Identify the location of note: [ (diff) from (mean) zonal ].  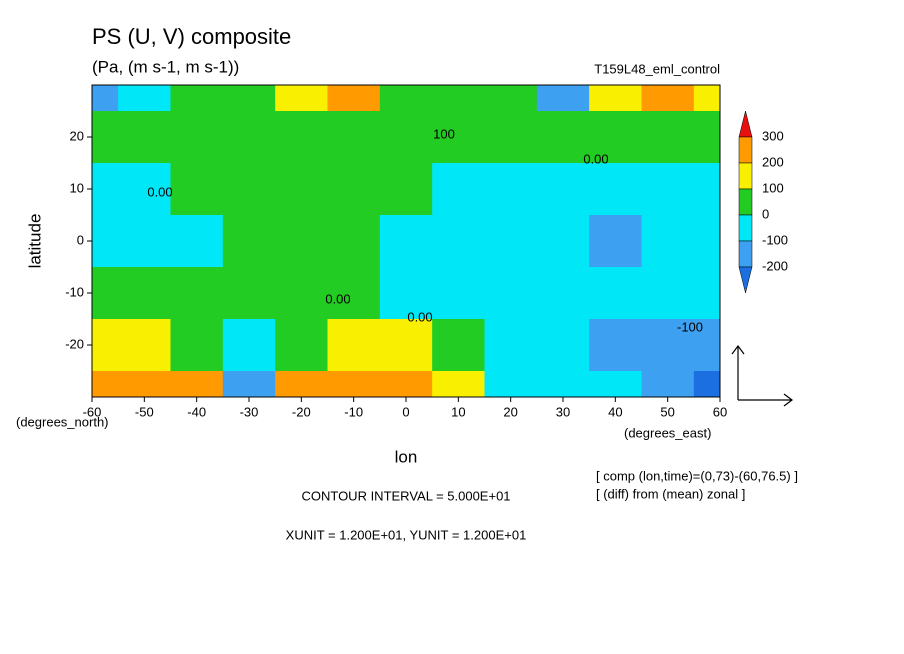
(670, 493).